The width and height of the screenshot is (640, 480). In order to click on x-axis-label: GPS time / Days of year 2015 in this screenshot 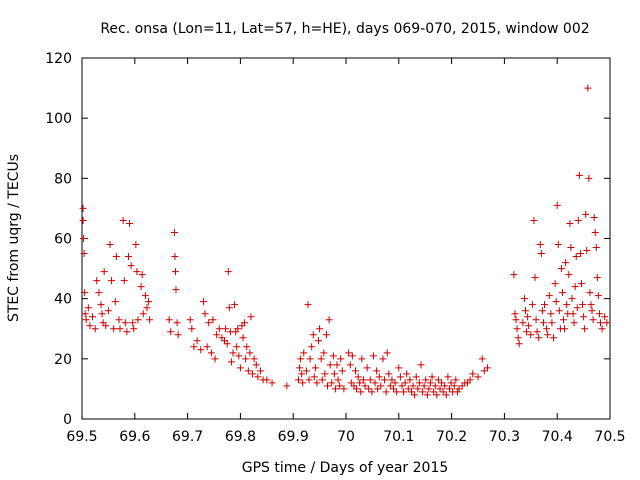, I will do `click(345, 468)`.